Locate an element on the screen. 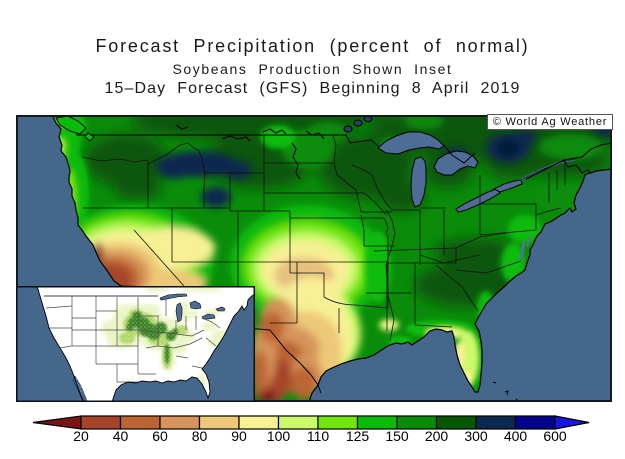 This screenshot has width=625, height=459. svg-text: 20 is located at coordinates (81, 436).